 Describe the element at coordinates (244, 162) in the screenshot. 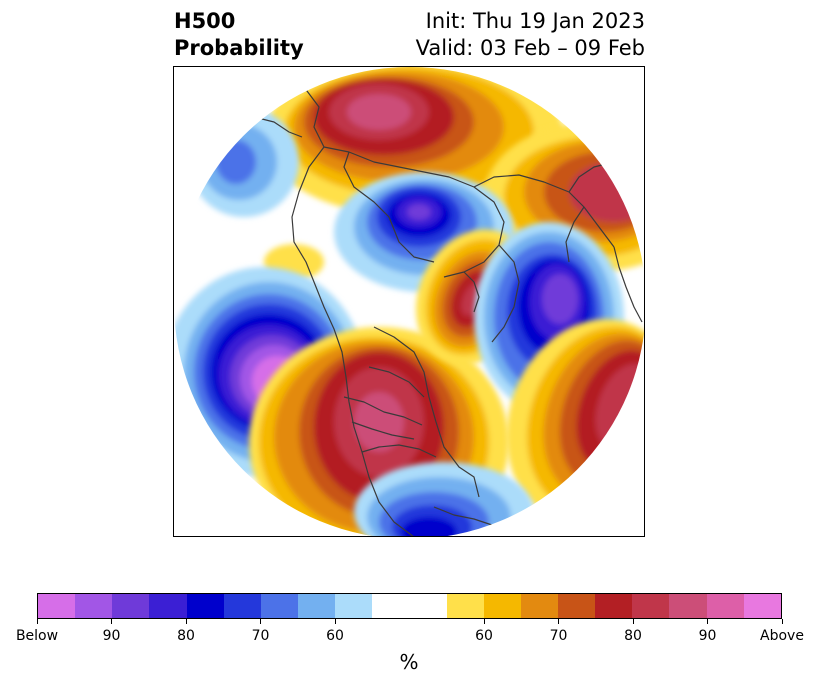

I see `anomaly-north-pacific-below` at that location.